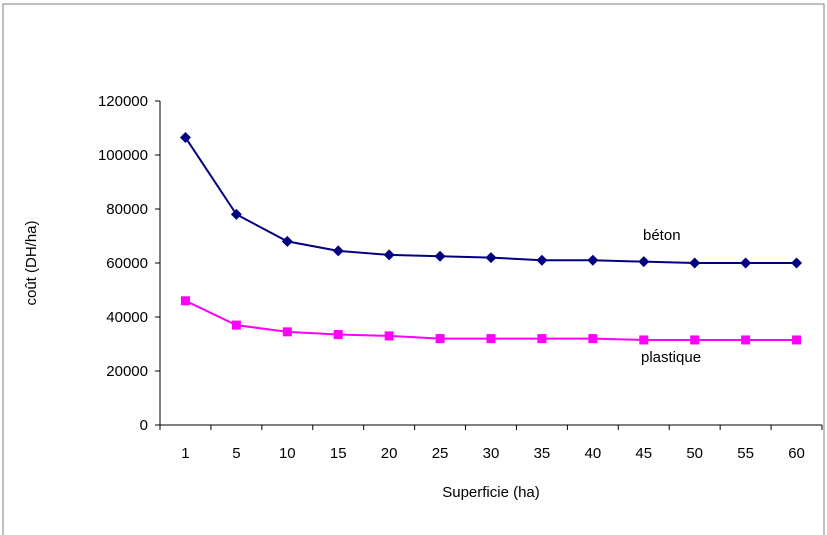 Image resolution: width=827 pixels, height=535 pixels. What do you see at coordinates (643, 453) in the screenshot?
I see `x-tick-label: 45` at bounding box center [643, 453].